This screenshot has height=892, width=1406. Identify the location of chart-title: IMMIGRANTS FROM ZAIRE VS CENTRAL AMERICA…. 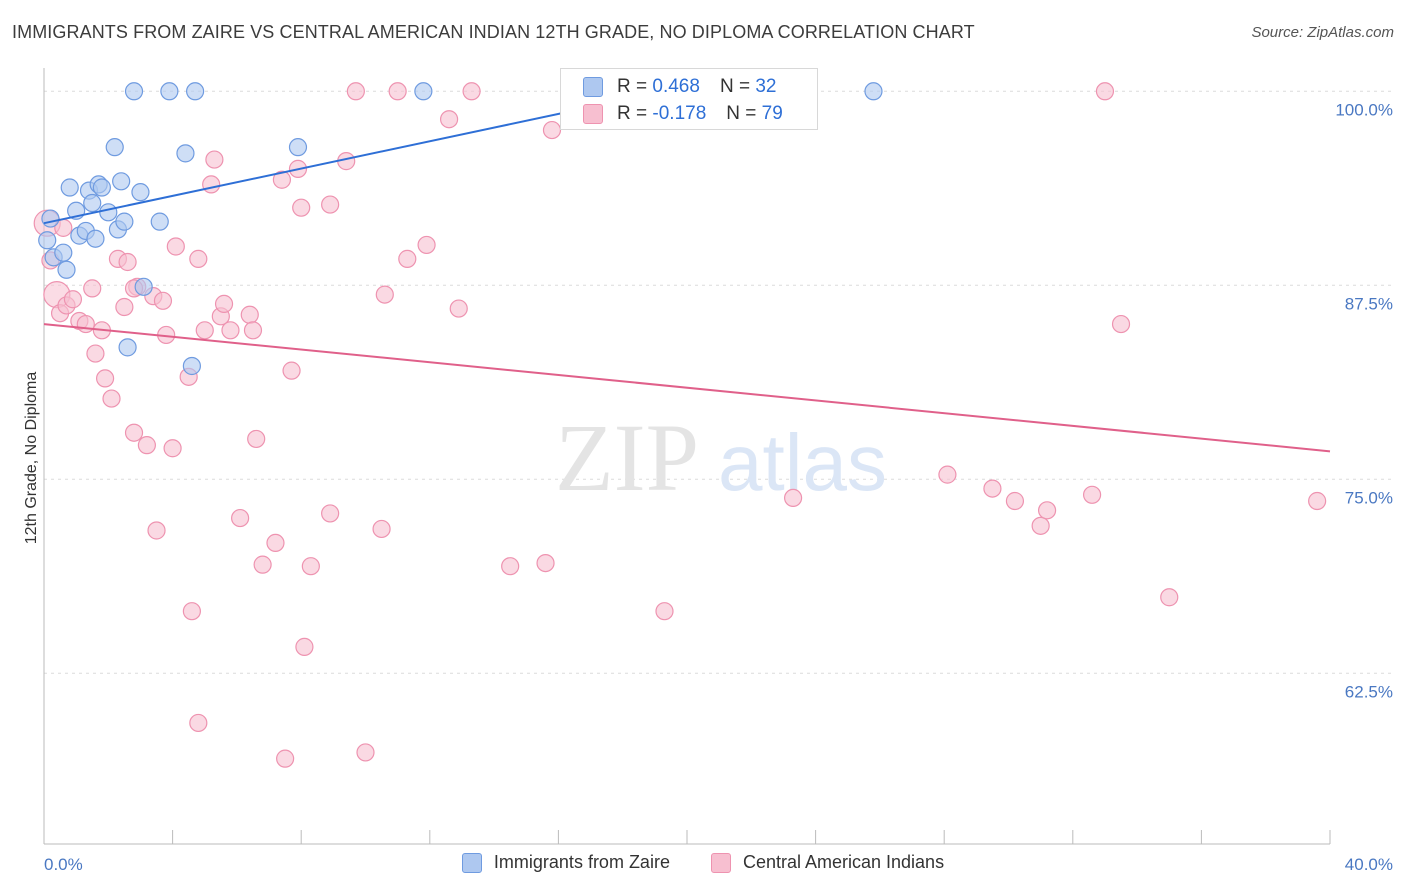
(493, 32).